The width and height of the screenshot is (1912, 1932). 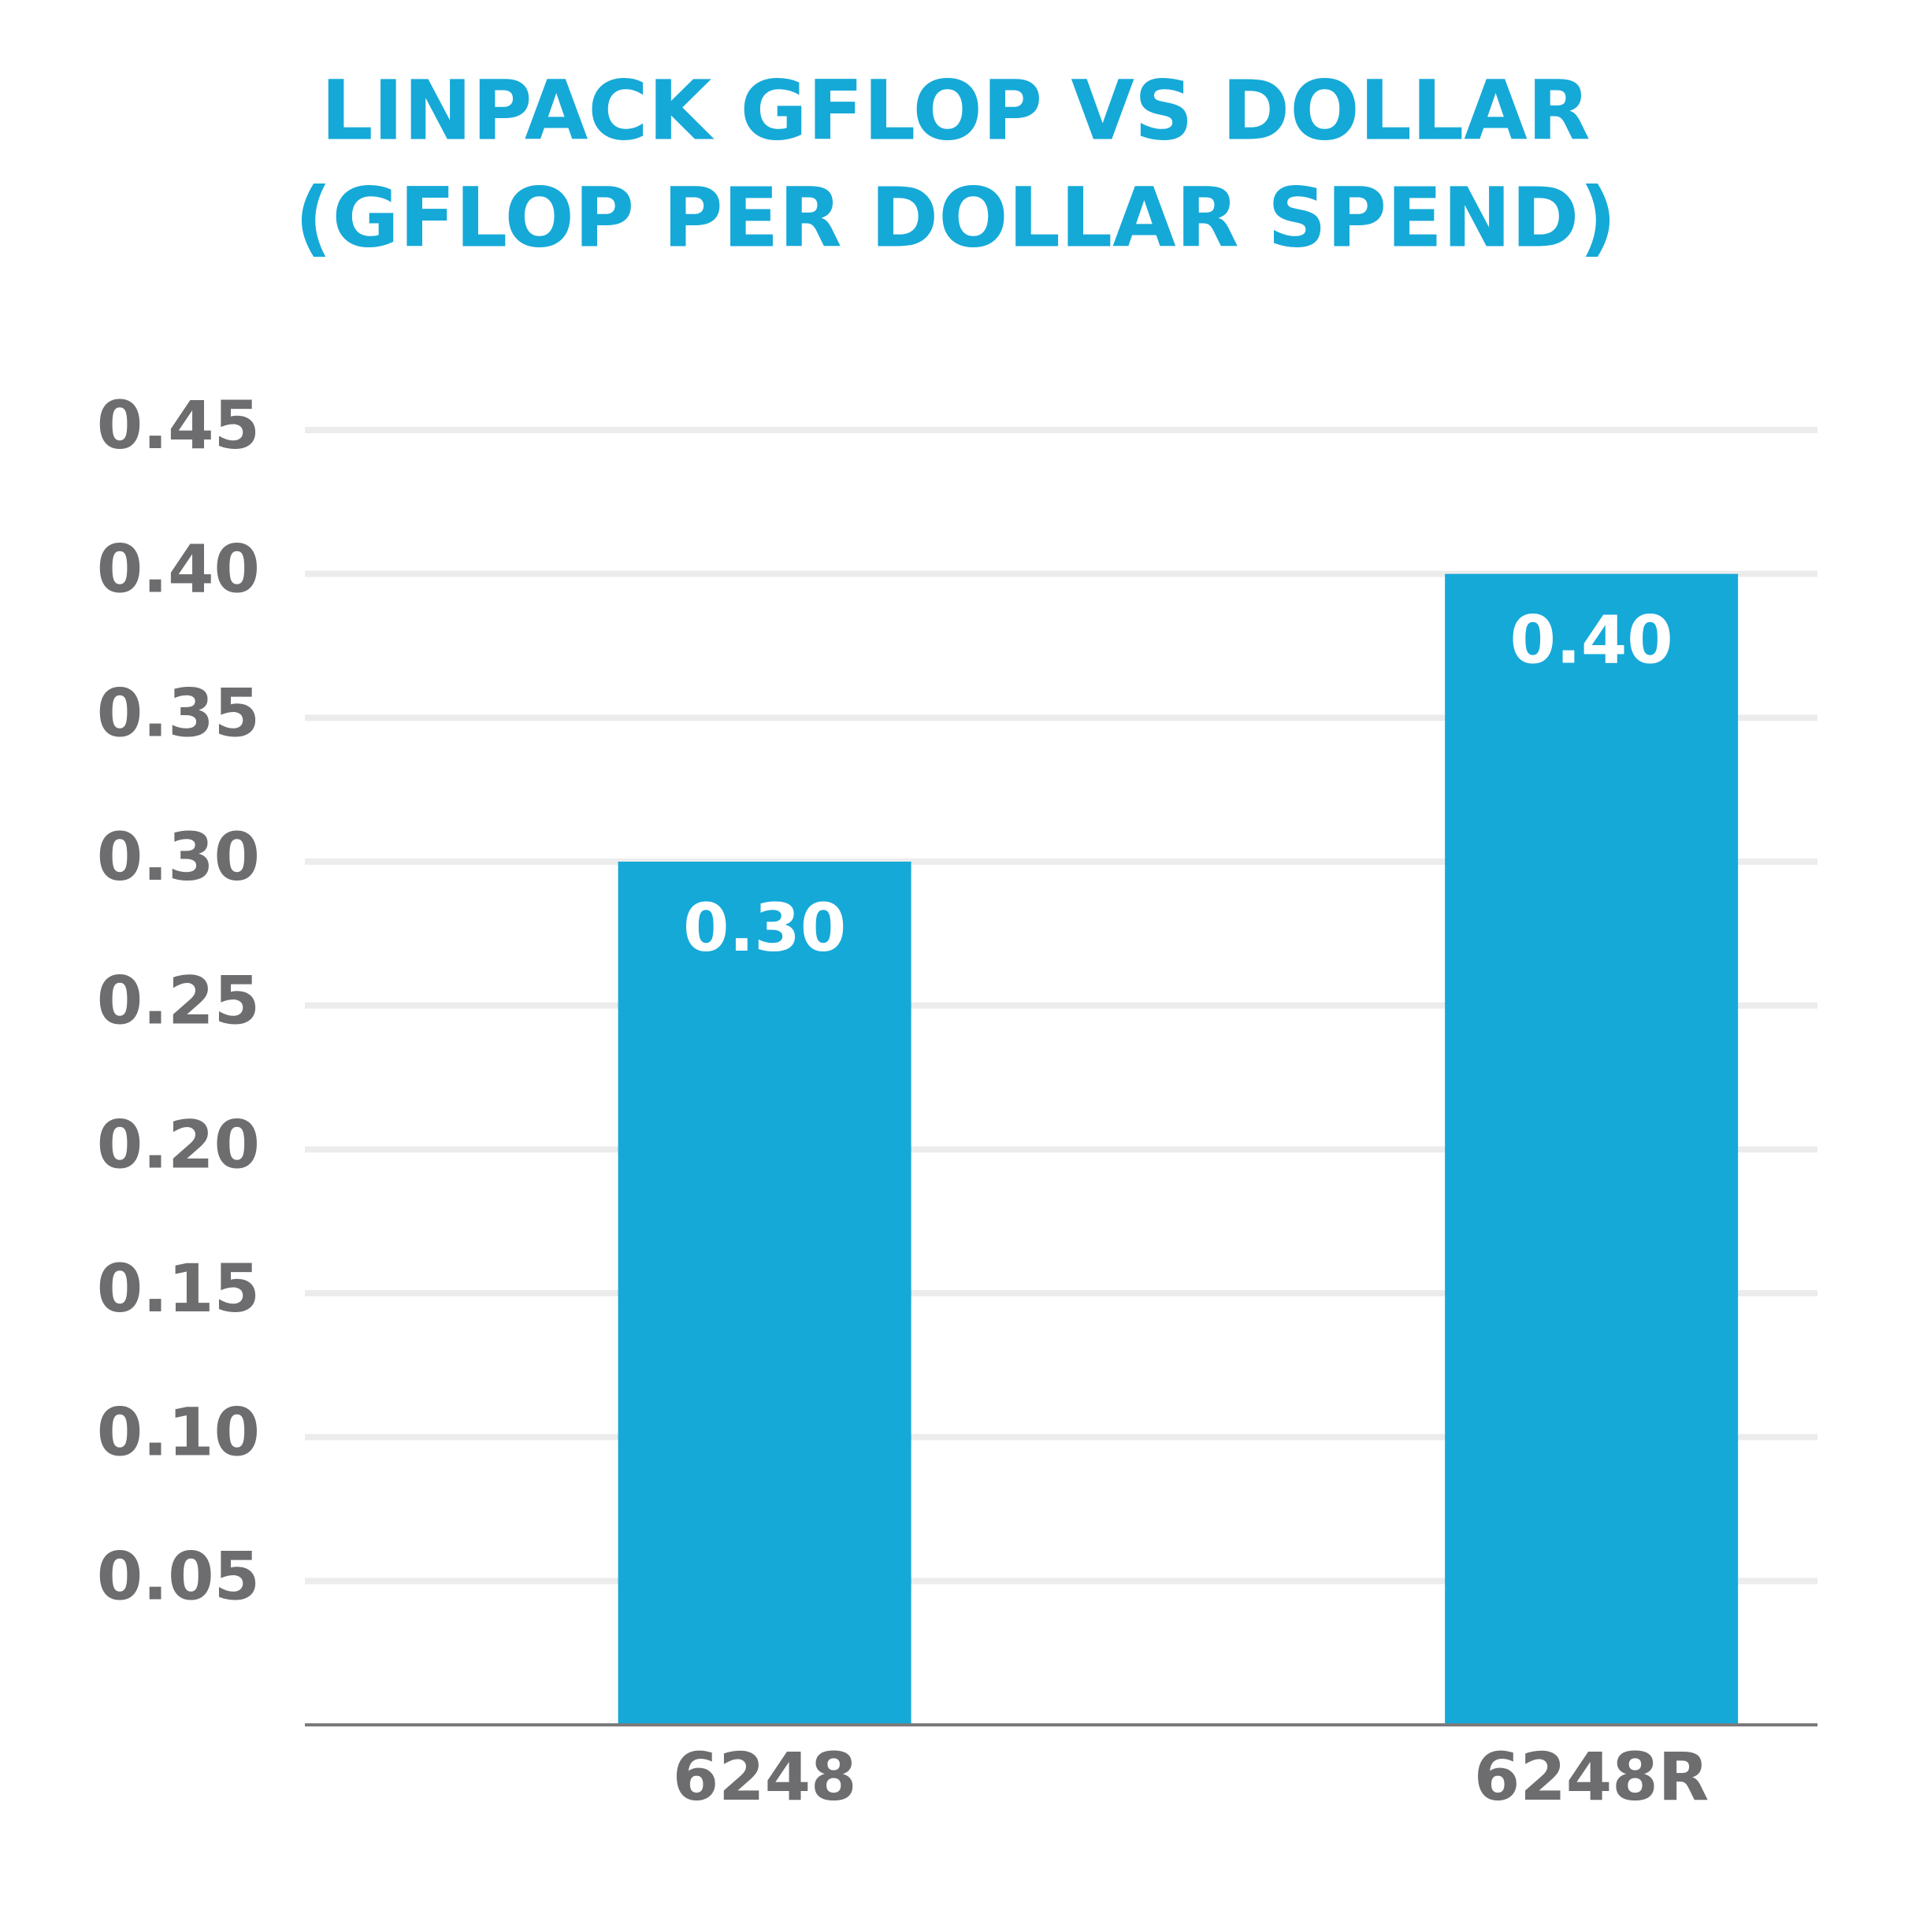 I want to click on chart-title: (GFLOP PER DOLLAR SPEND), so click(x=956, y=217).